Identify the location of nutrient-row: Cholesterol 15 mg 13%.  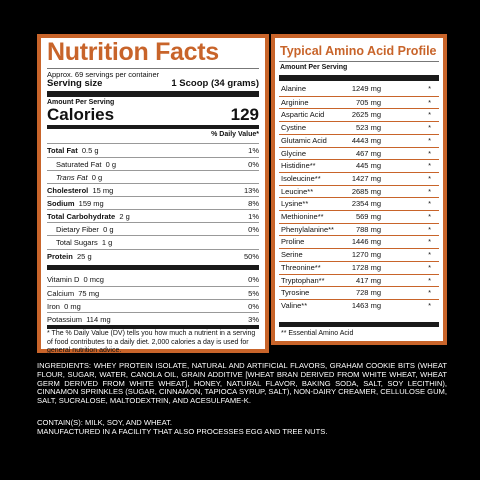
(153, 190).